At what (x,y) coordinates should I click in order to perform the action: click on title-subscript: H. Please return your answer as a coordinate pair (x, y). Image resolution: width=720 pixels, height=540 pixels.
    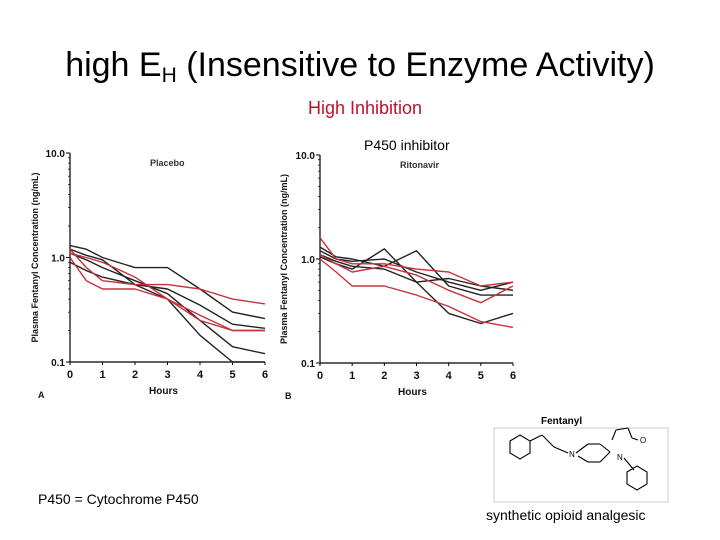
    Looking at the image, I should click on (169, 75).